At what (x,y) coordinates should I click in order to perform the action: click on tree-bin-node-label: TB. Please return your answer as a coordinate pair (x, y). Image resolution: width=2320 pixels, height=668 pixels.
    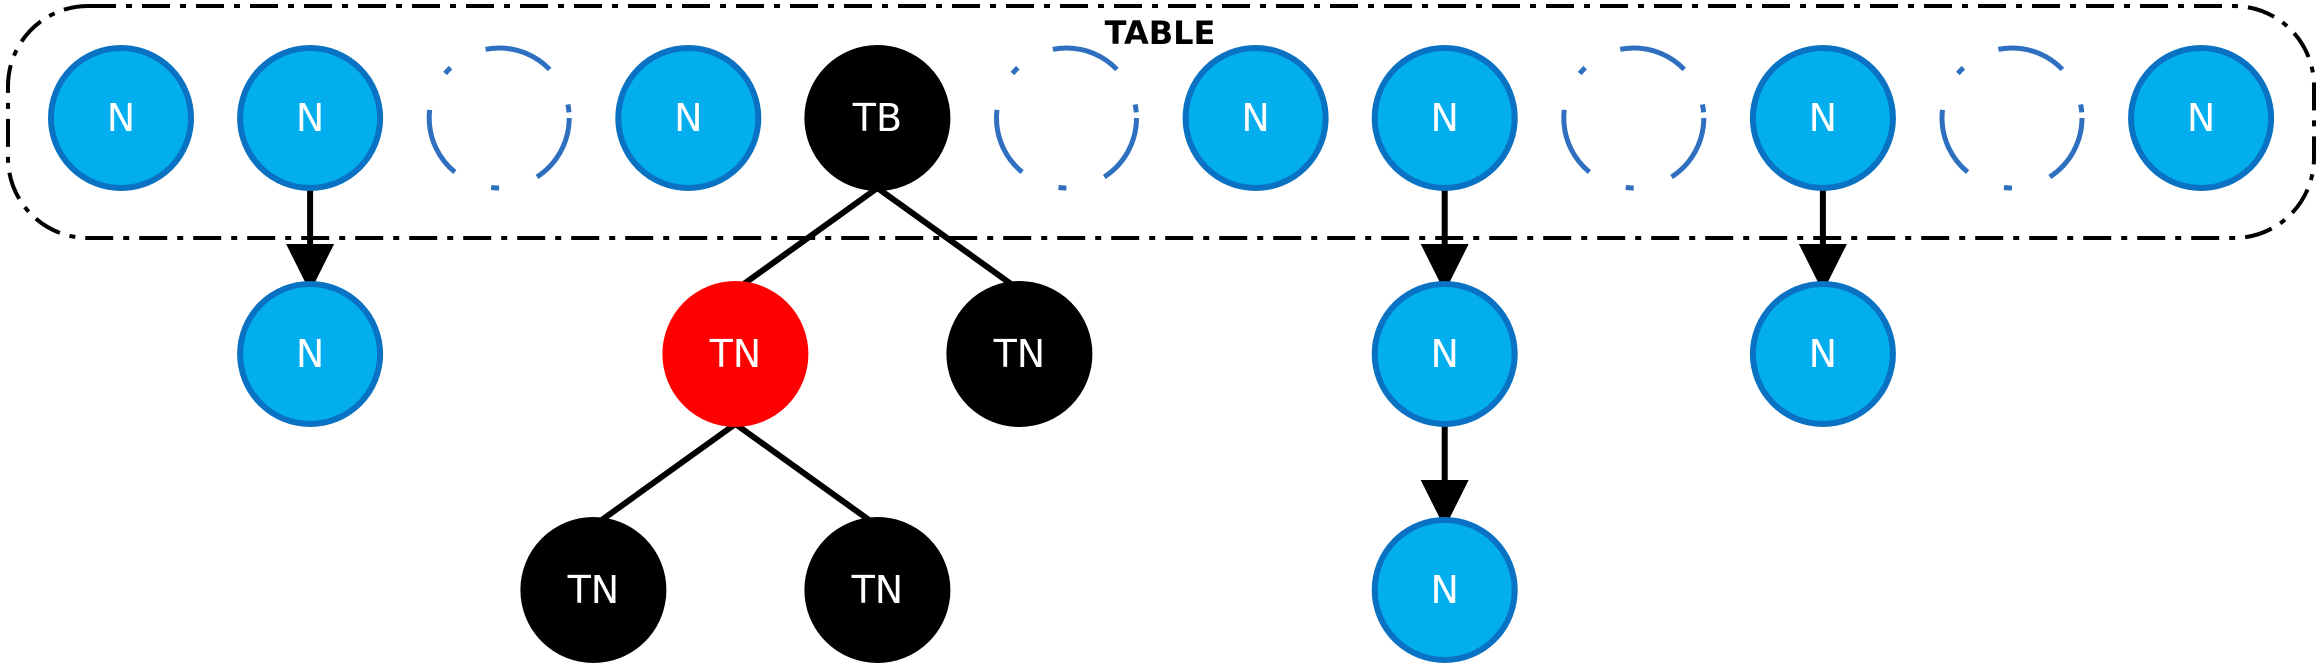
    Looking at the image, I should click on (877, 118).